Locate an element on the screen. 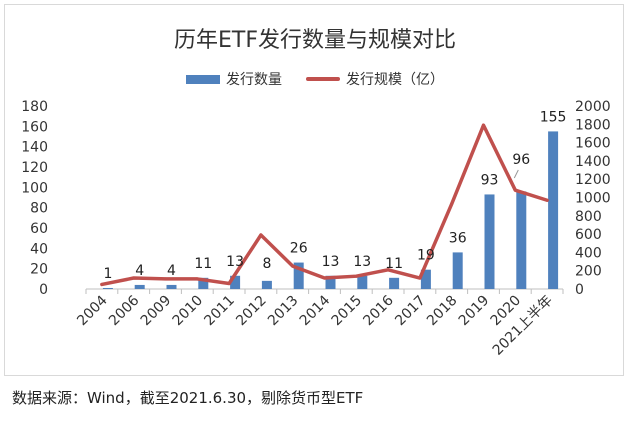 Image resolution: width=630 pixels, height=424 pixels. chart-legend: 发行数量 发行规模（亿） is located at coordinates (315, 79).